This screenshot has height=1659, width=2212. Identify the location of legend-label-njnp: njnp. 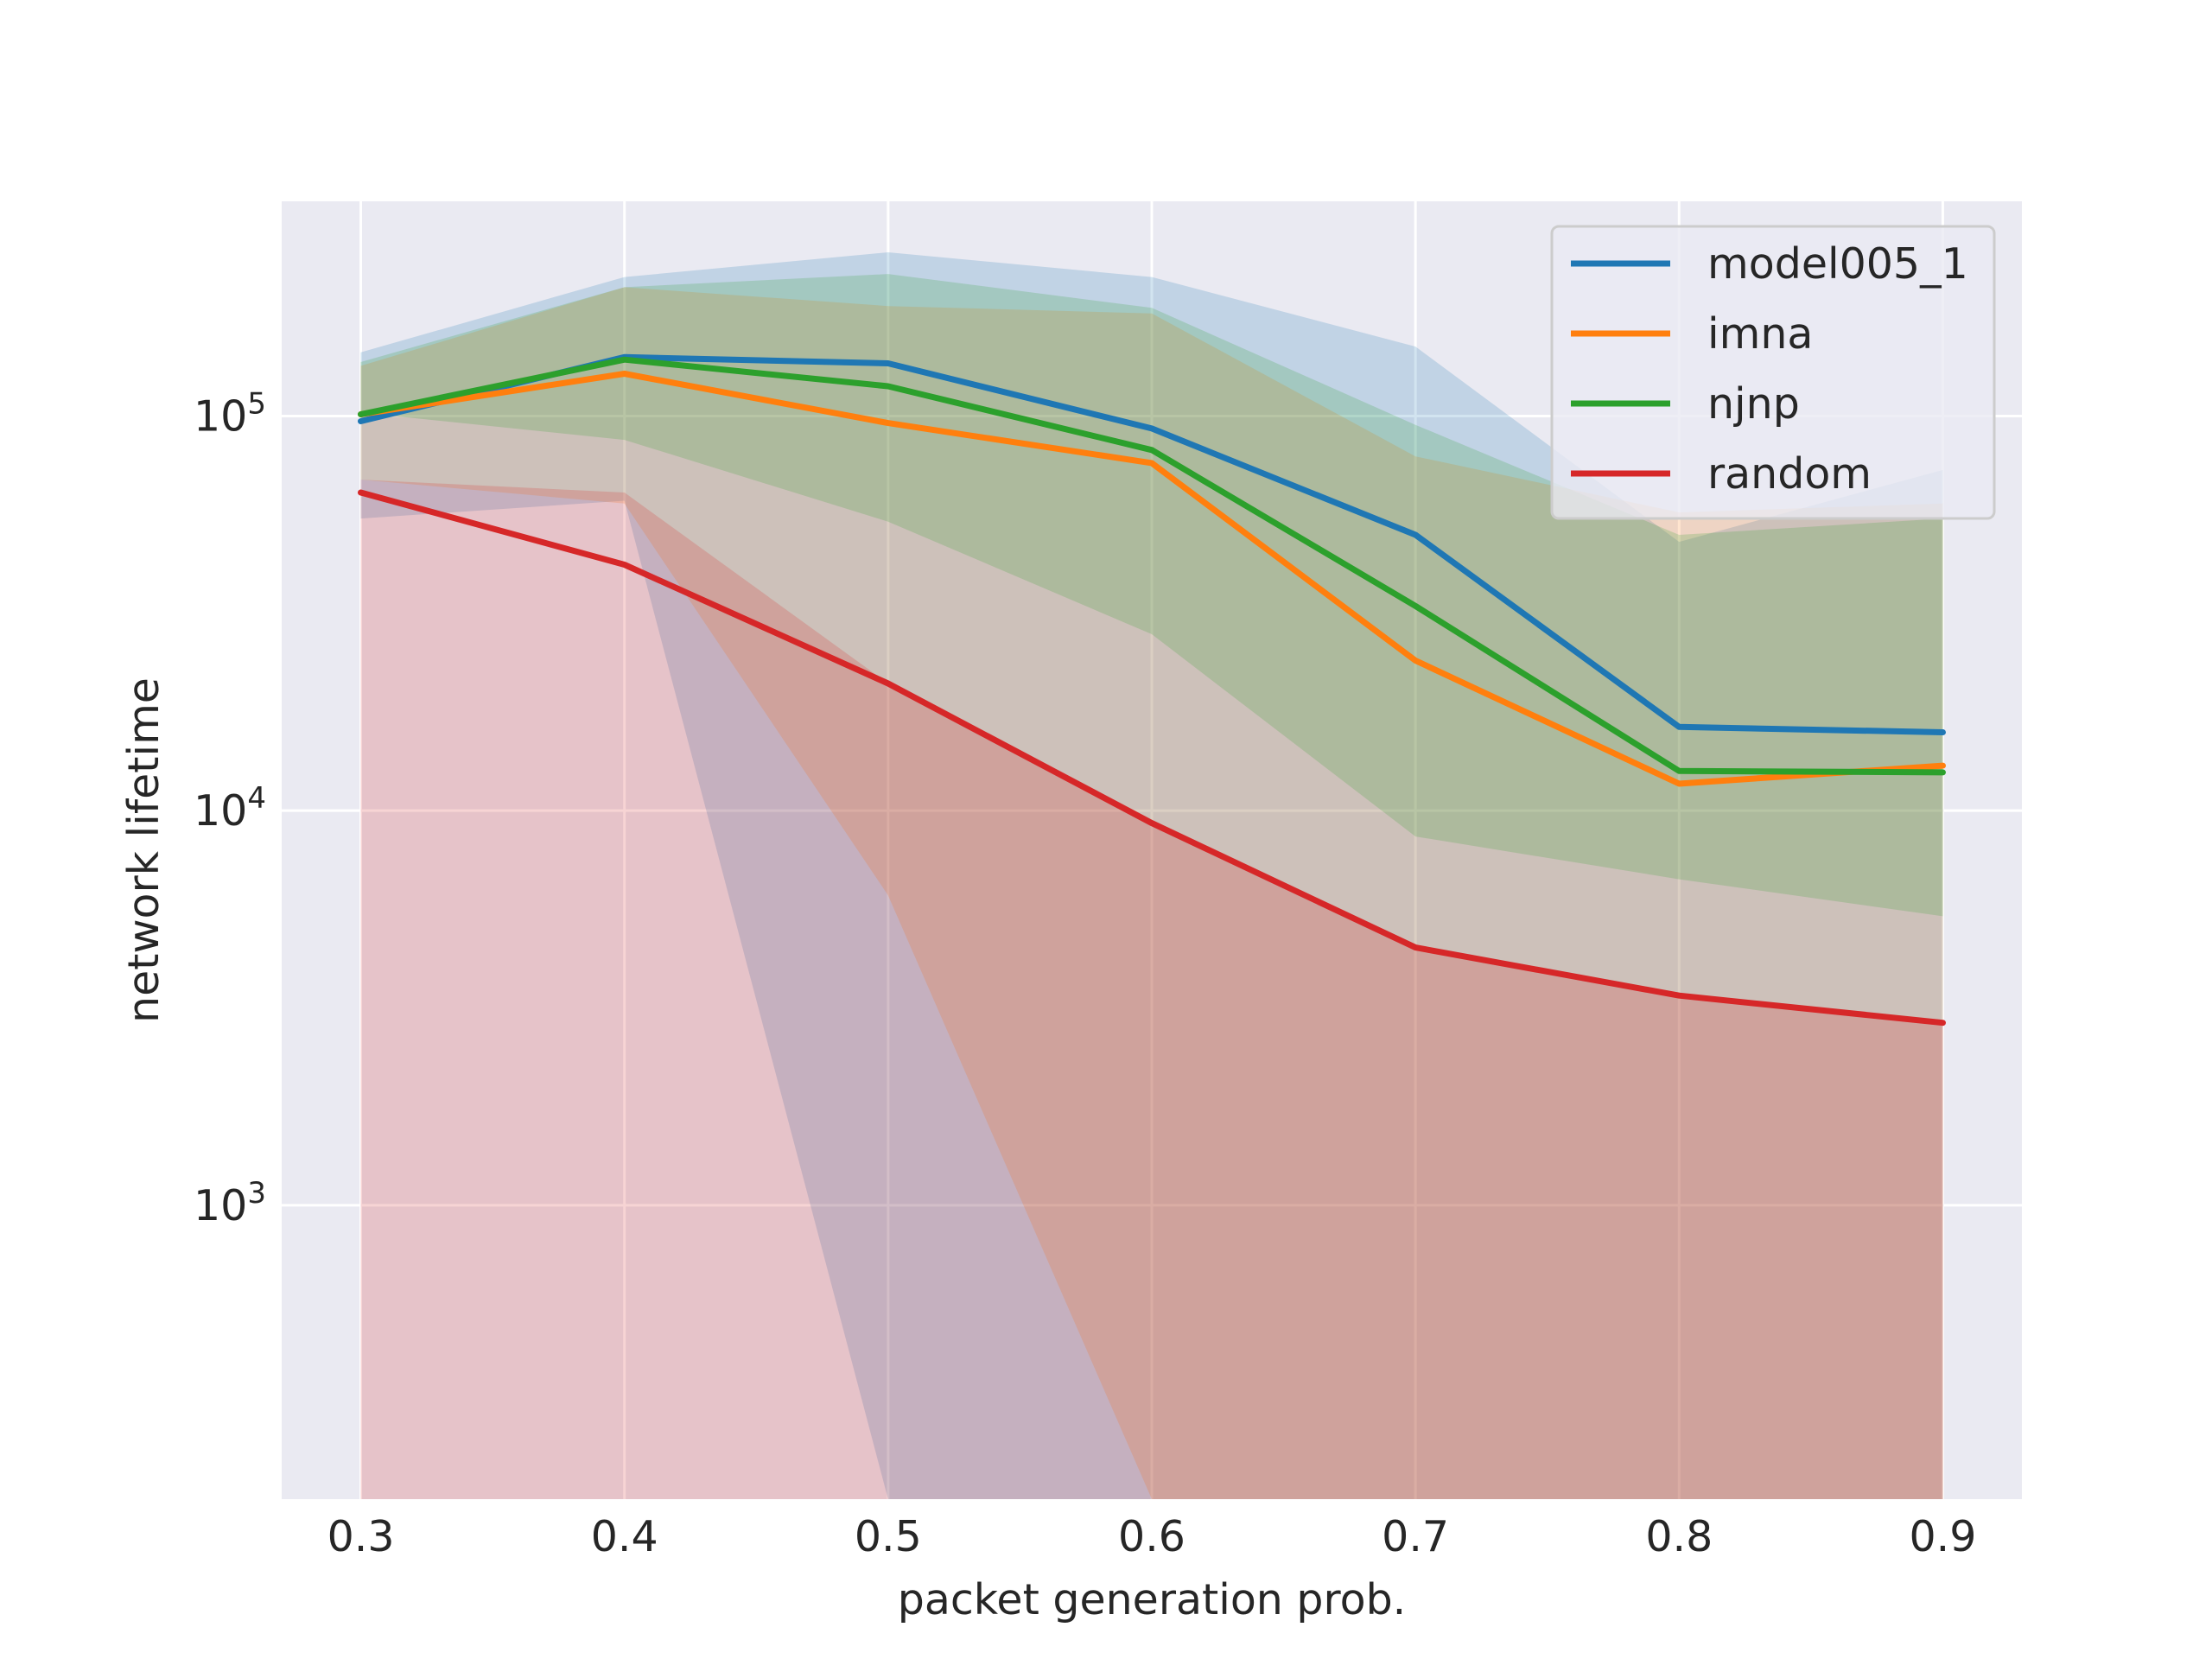
(1753, 404).